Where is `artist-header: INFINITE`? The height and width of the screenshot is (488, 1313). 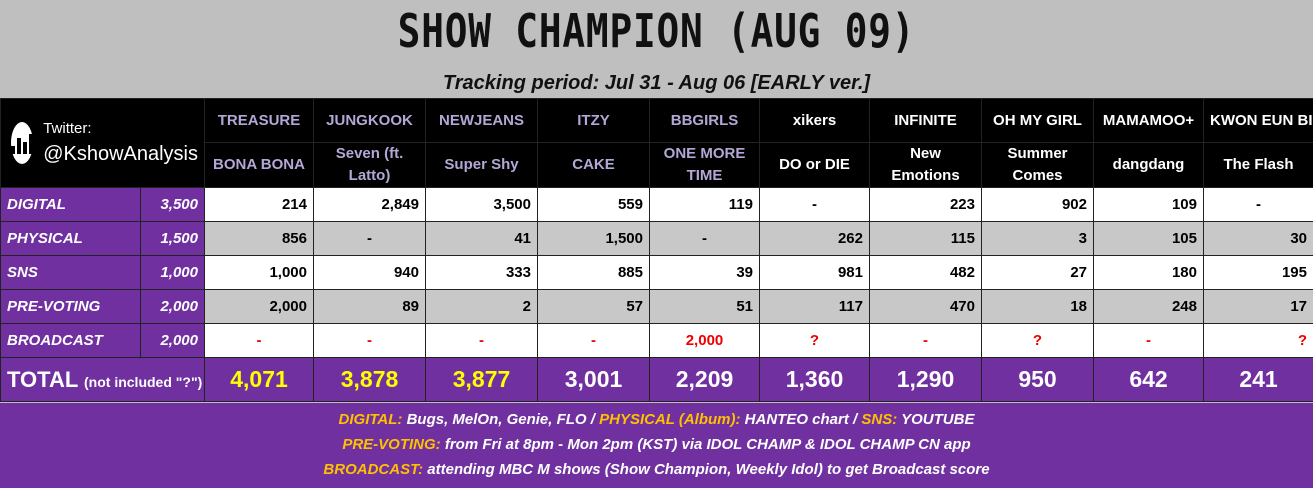 artist-header: INFINITE is located at coordinates (925, 120).